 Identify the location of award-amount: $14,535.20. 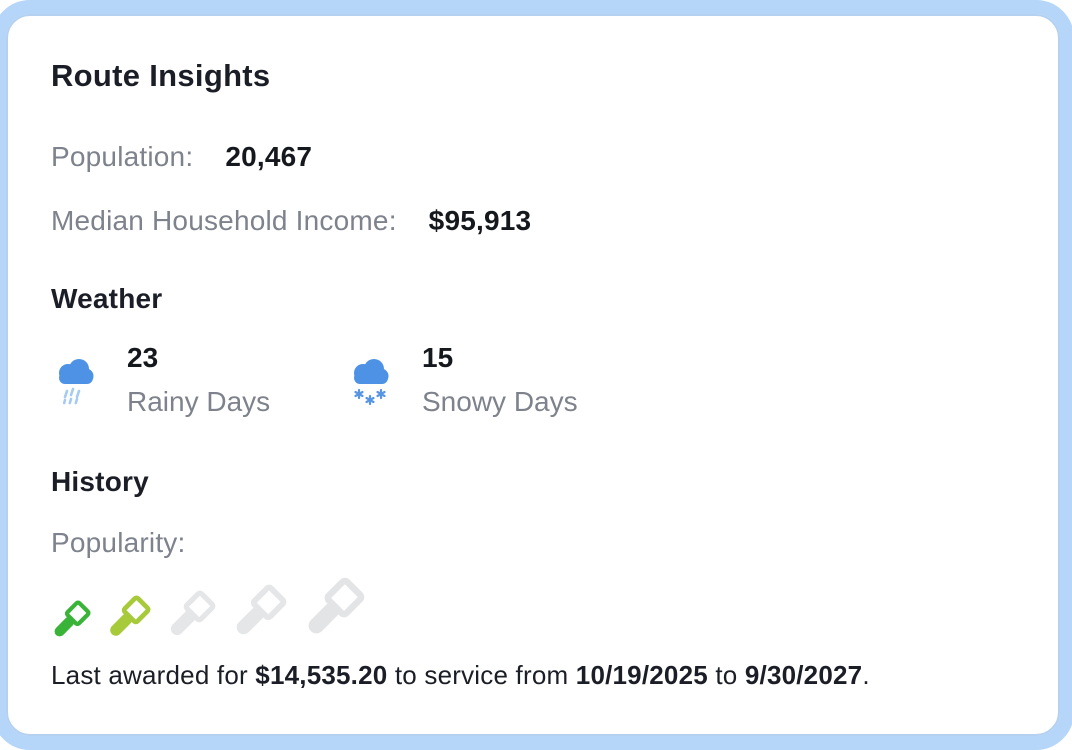
(321, 675).